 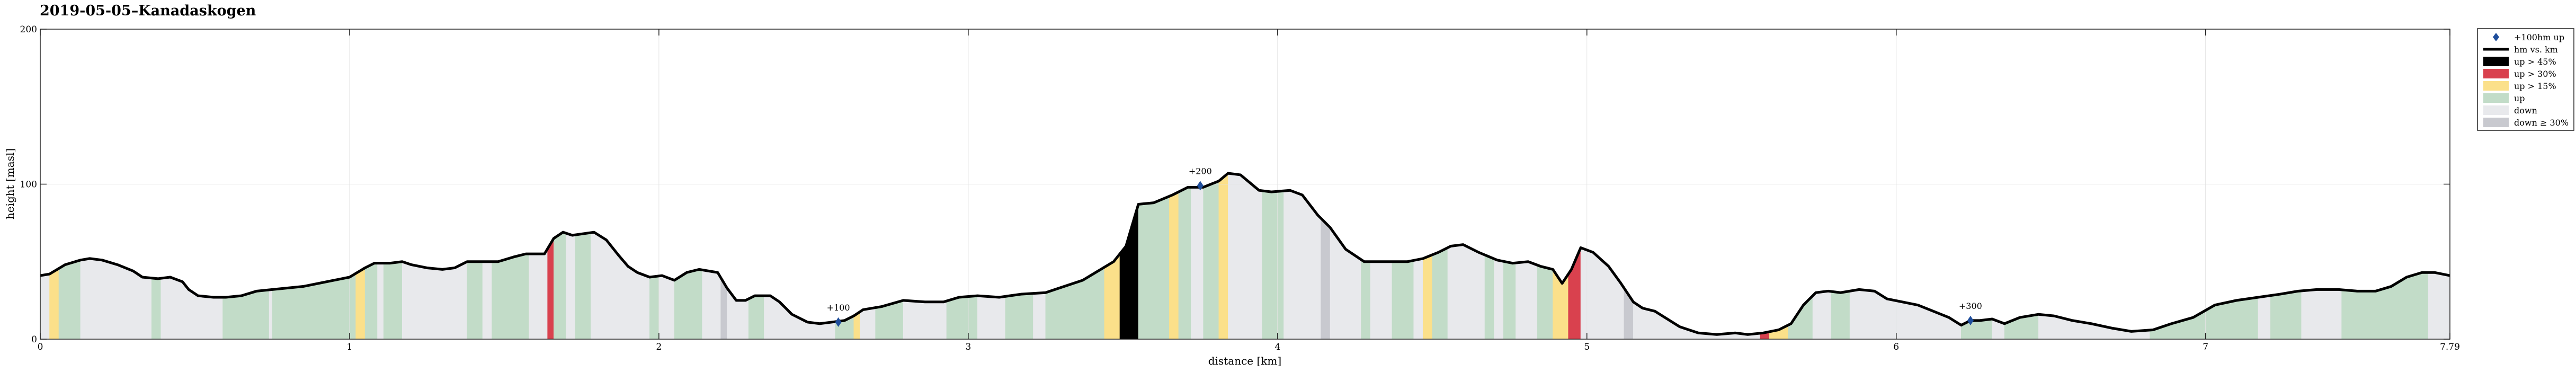 What do you see at coordinates (2496, 61) in the screenshot?
I see `legend-swatch-up45` at bounding box center [2496, 61].